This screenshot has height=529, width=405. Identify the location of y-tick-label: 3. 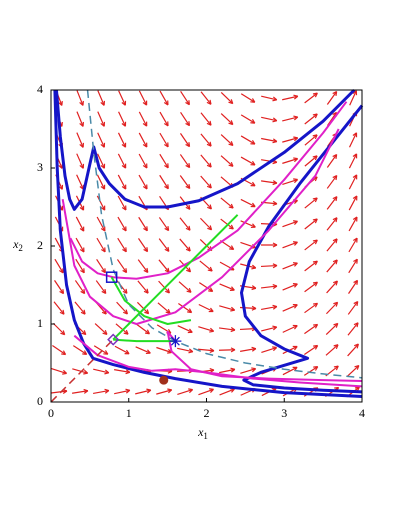
(40, 167).